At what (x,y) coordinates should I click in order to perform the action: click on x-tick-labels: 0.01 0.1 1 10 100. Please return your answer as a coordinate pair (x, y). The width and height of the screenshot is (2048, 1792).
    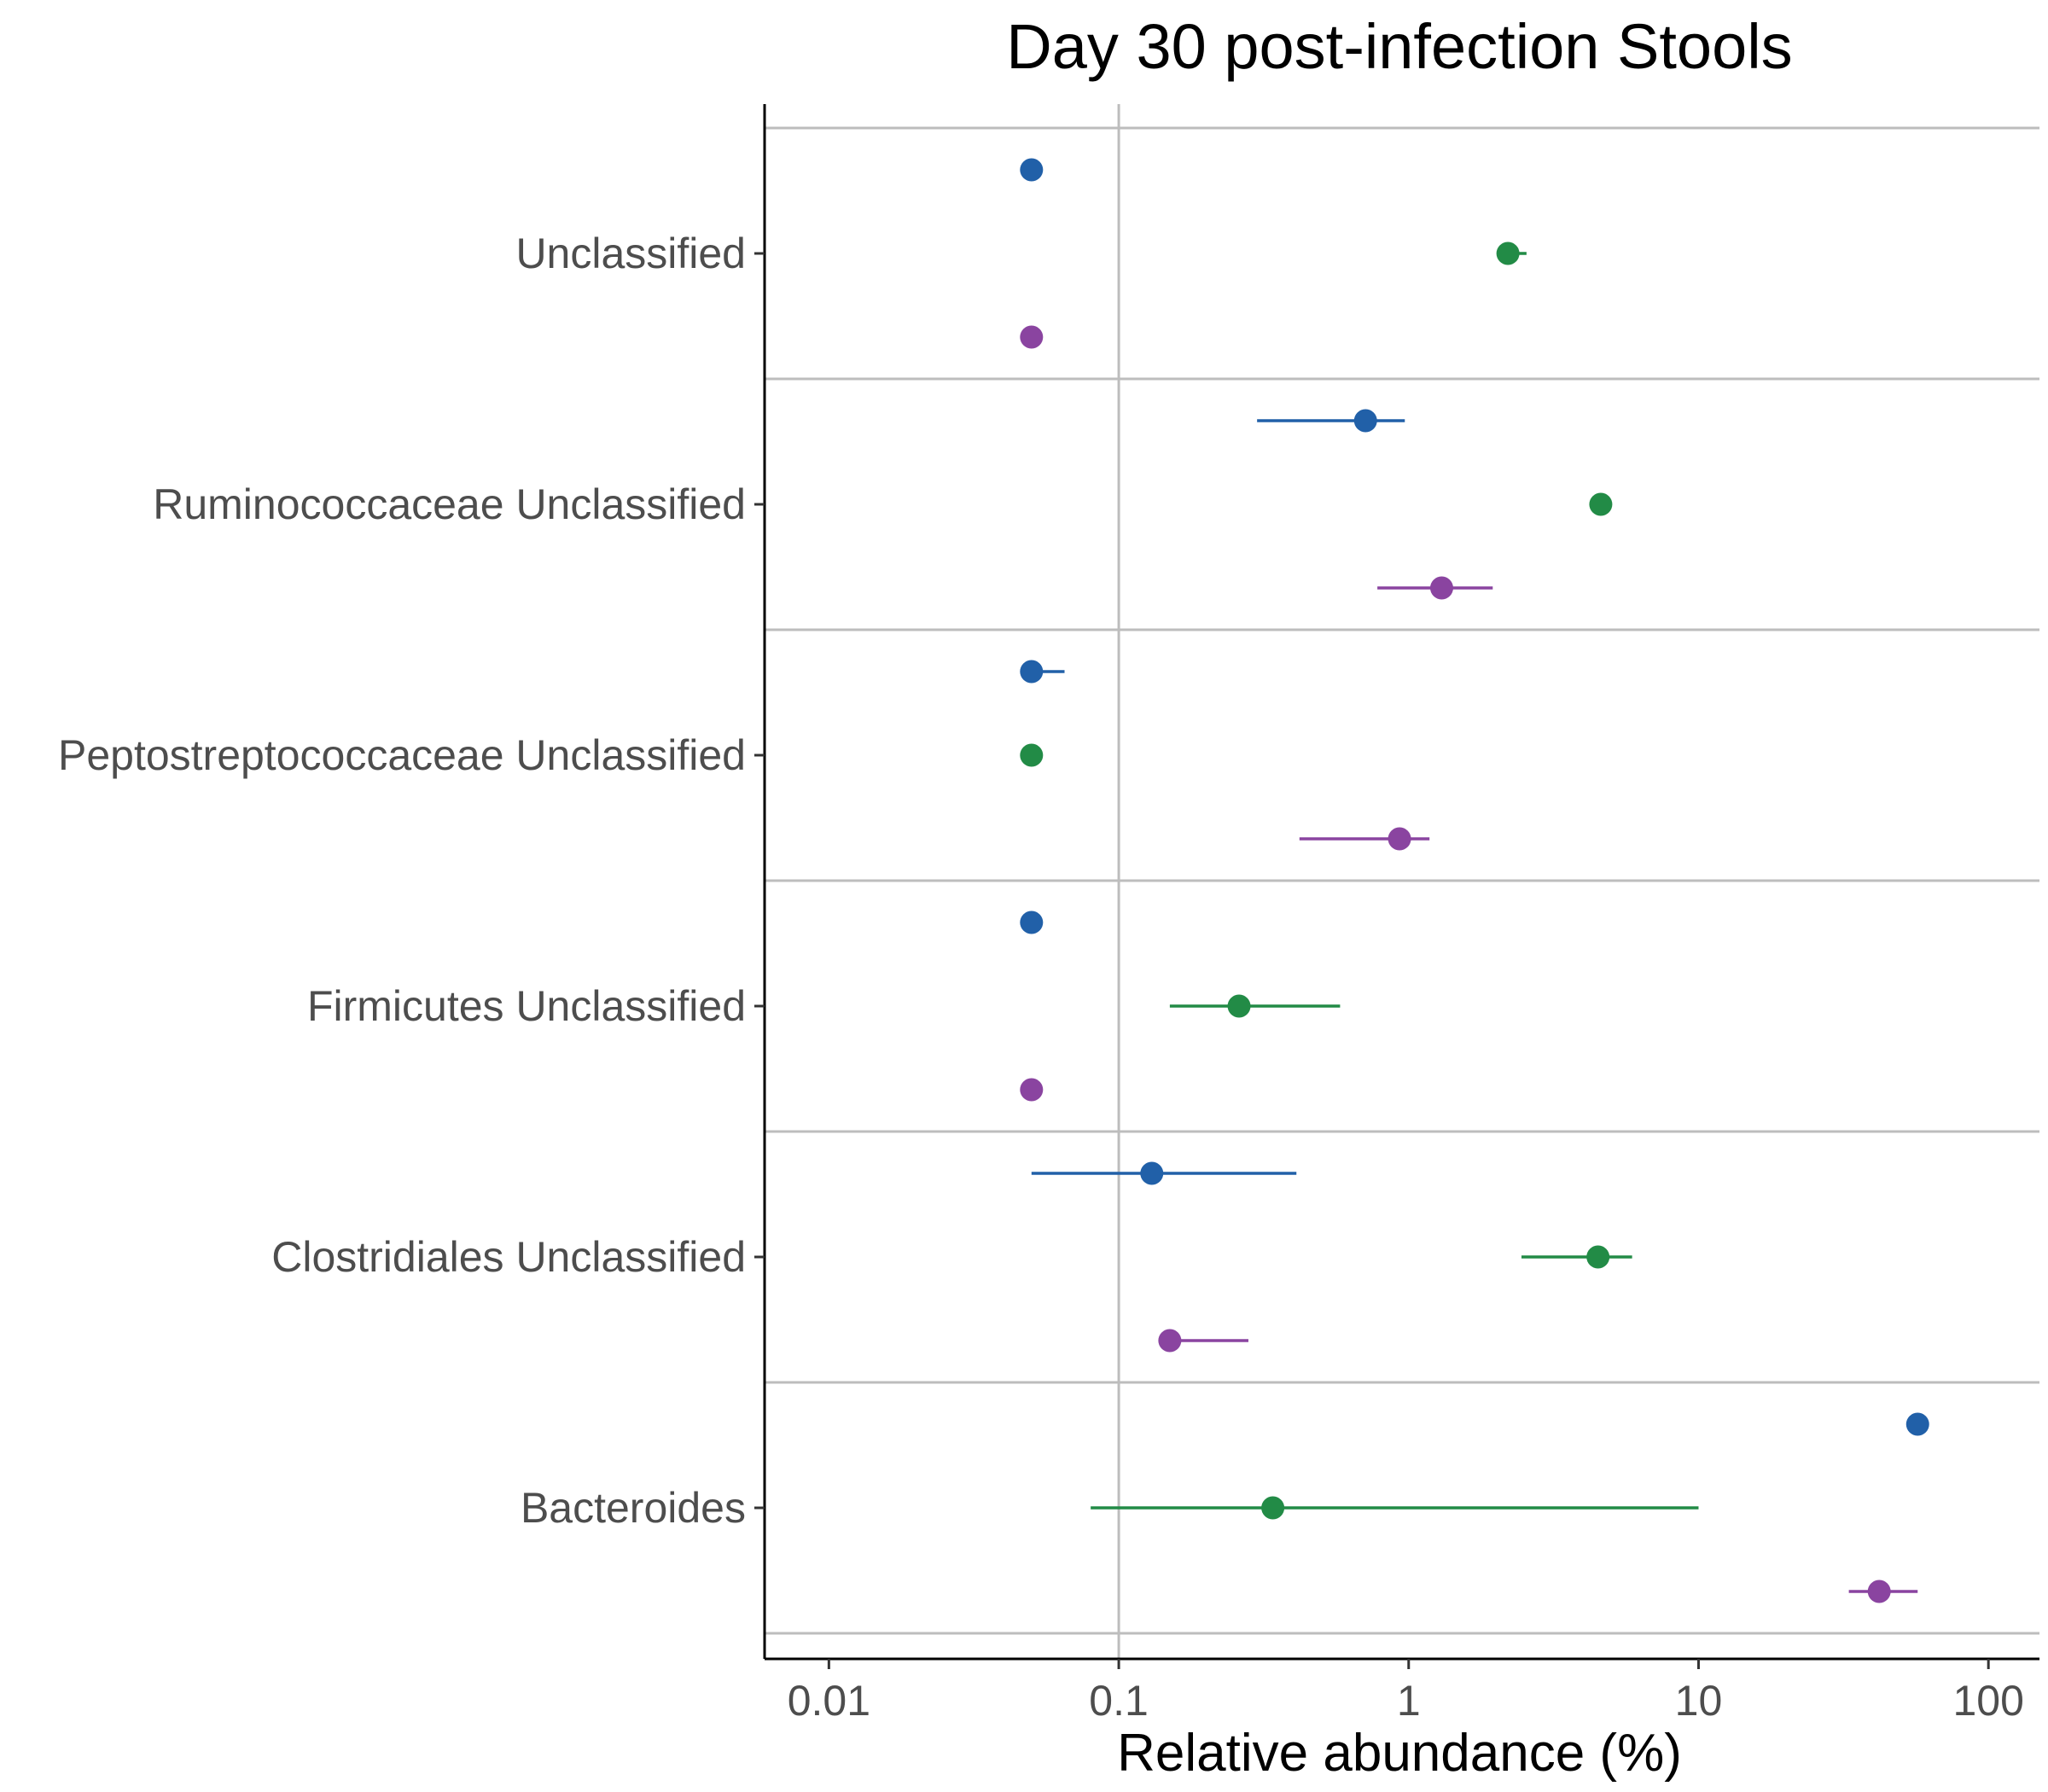
    Looking at the image, I should click on (1406, 1701).